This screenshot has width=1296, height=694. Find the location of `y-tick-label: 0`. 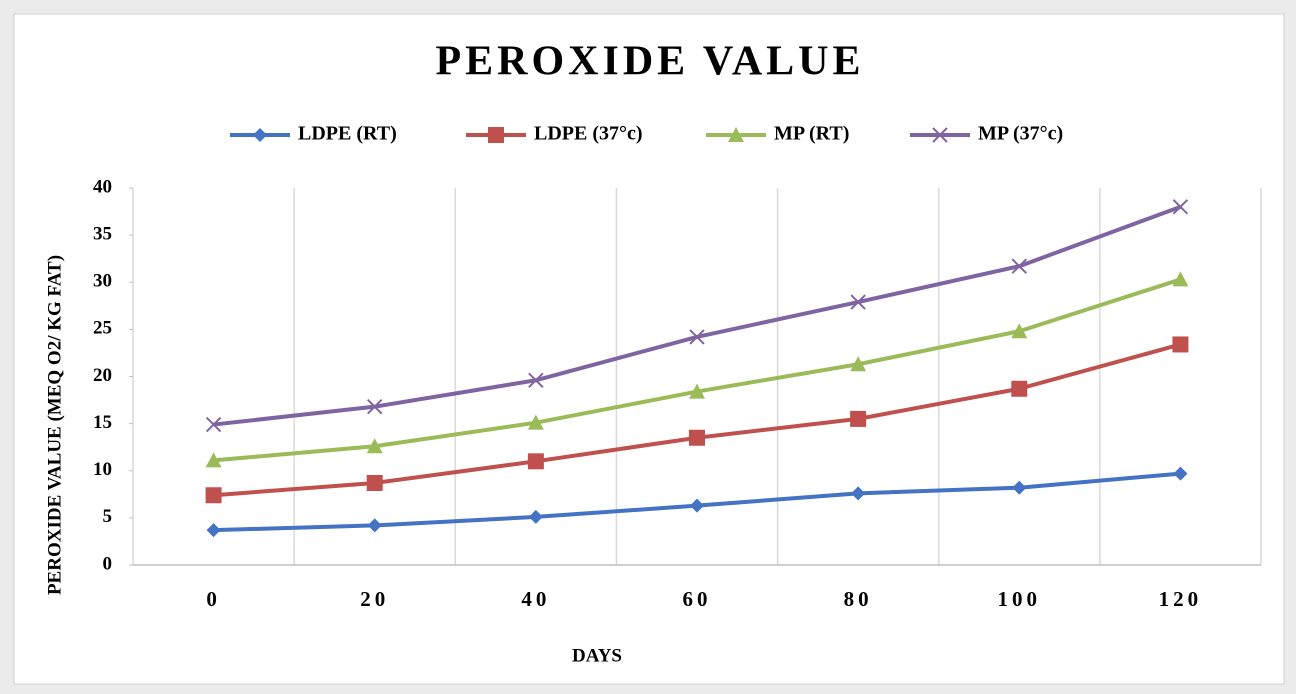

y-tick-label: 0 is located at coordinates (108, 563).